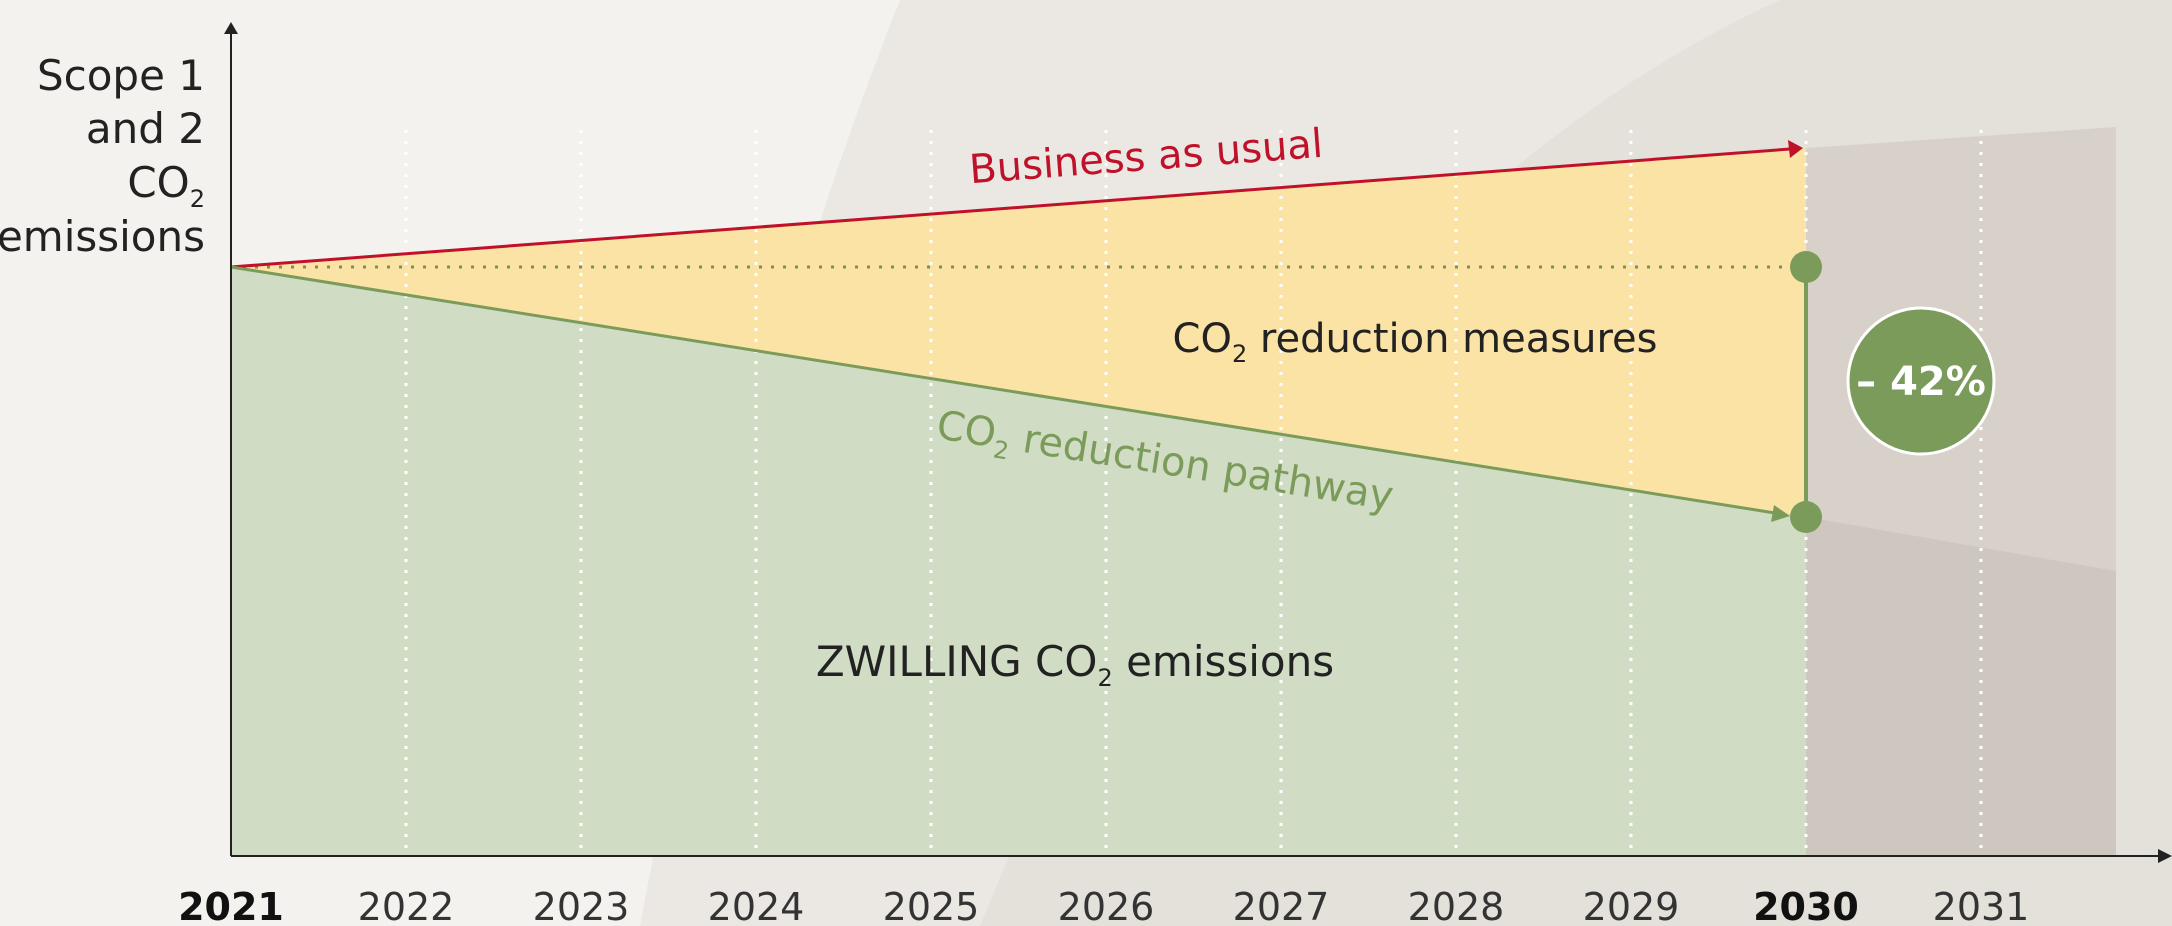  What do you see at coordinates (102, 156) in the screenshot?
I see `y-axis-label: Scope 1 and 2 CO2 emissions` at bounding box center [102, 156].